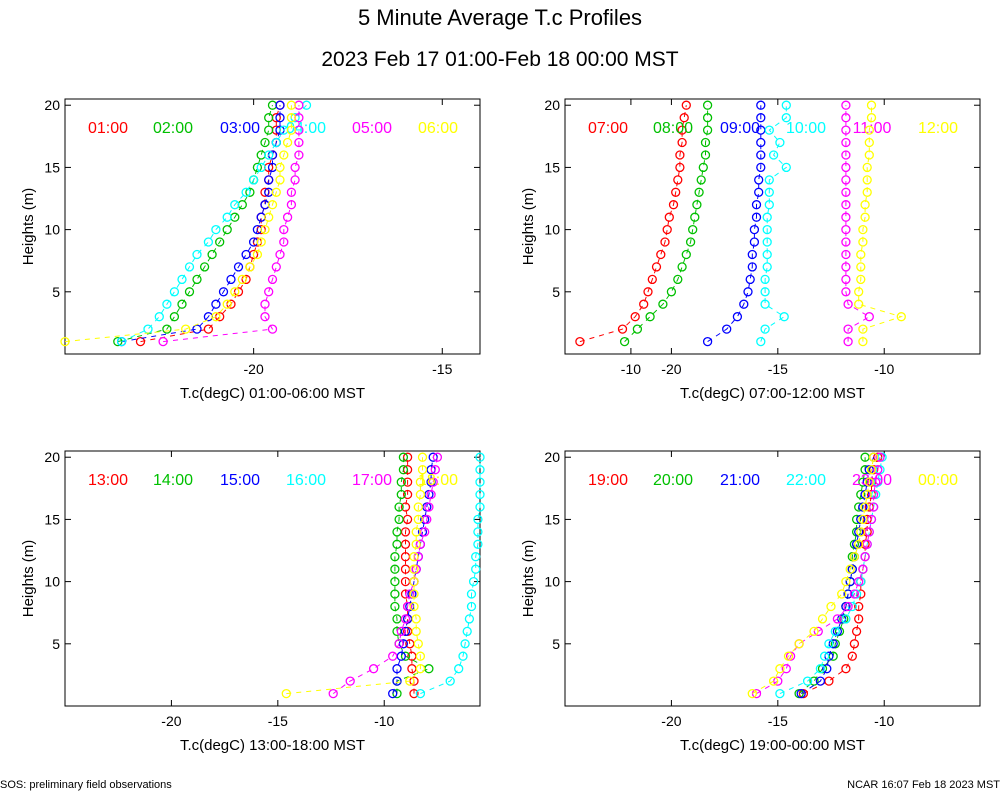 The image size is (1000, 800). Describe the element at coordinates (938, 480) in the screenshot. I see `legend-label: 00:00` at that location.